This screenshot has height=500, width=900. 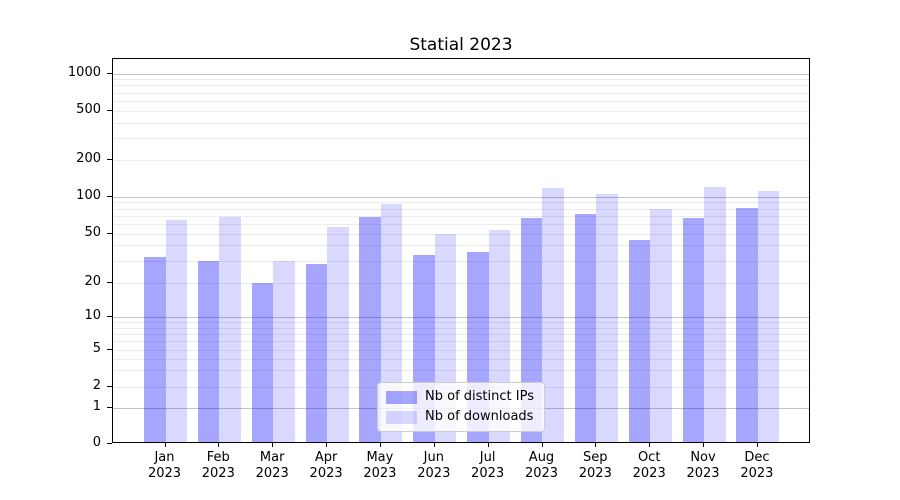 I want to click on x-tick-label: Sep 2023, so click(x=595, y=465).